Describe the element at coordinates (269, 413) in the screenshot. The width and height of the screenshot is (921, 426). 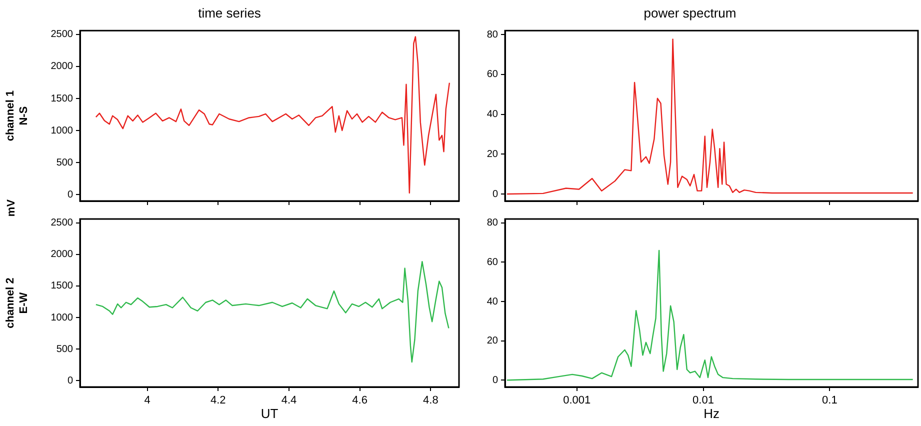
I see `x-axis-title: UT` at that location.